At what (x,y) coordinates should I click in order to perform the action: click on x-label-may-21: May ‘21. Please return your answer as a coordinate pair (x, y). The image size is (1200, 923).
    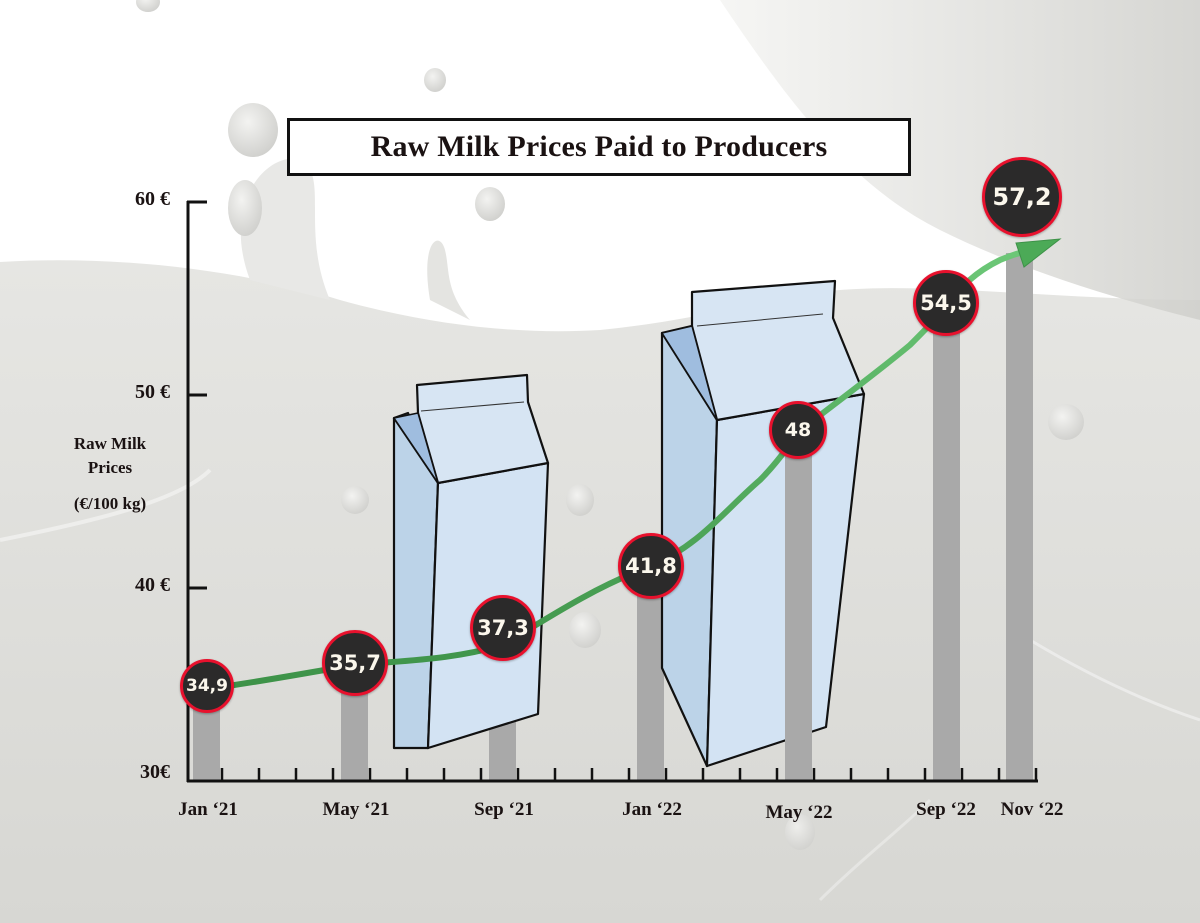
    Looking at the image, I should click on (356, 809).